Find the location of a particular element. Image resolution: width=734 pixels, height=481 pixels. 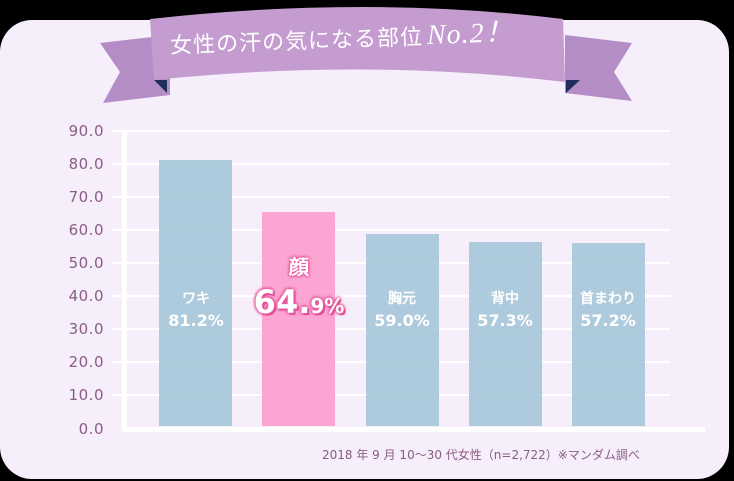

ribbon-right-tail is located at coordinates (598, 68).